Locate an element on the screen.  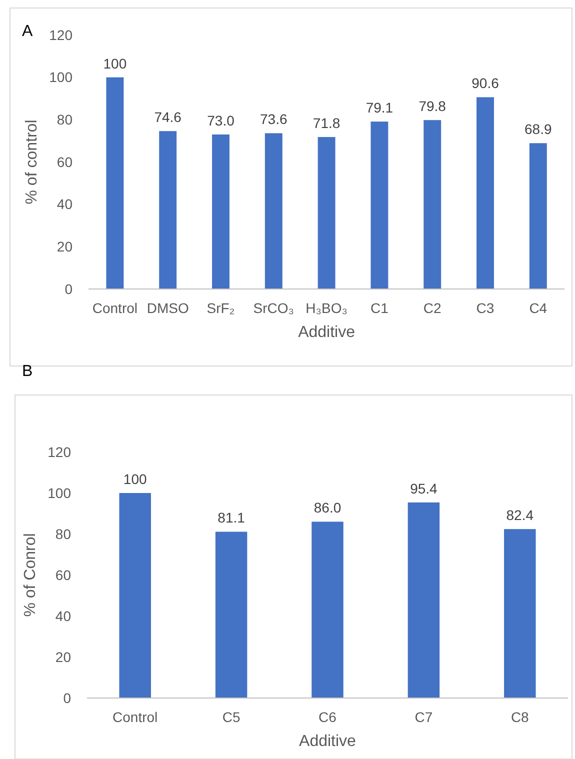
x-tick-label: SrF₂ is located at coordinates (220, 308).